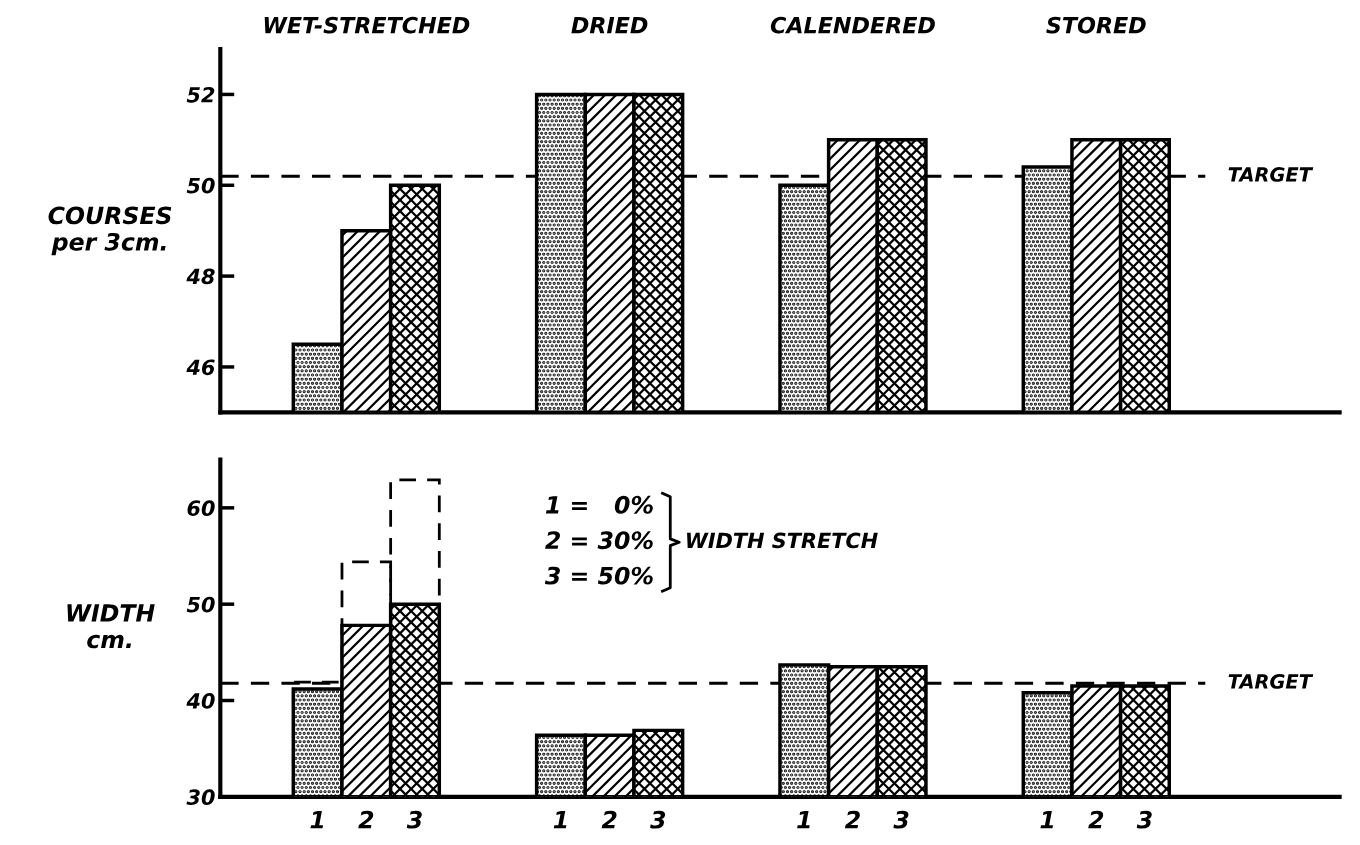 The width and height of the screenshot is (1360, 845). Describe the element at coordinates (367, 25) in the screenshot. I see `x-tick-label: WET-STRETCHED` at that location.